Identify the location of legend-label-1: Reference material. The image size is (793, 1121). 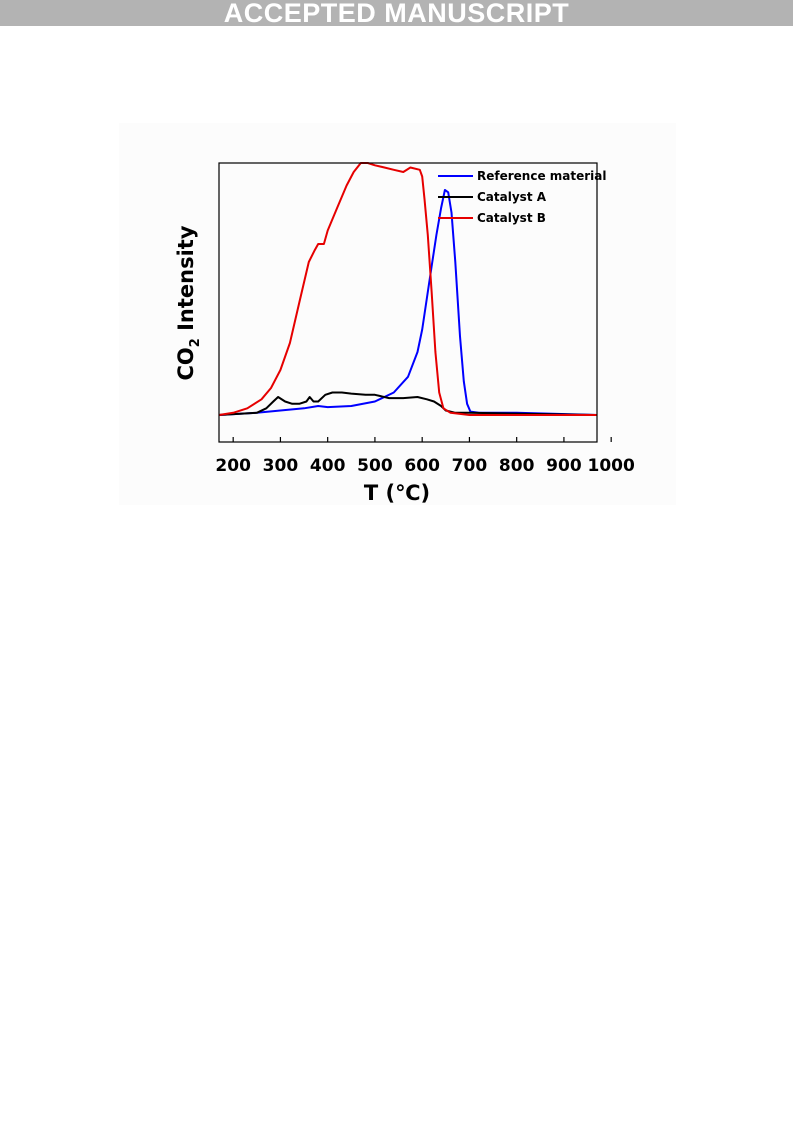
(542, 176).